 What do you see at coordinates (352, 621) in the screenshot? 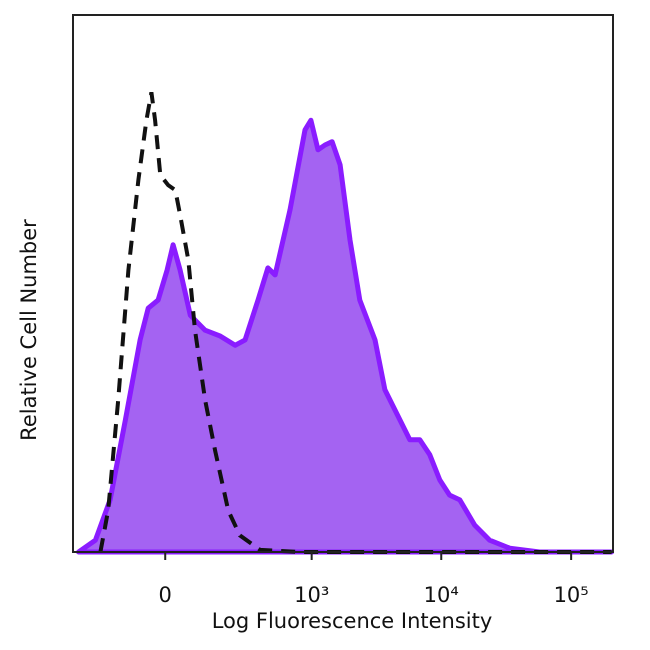
I see `x-axis-label: Log Fluorescence Intensity` at bounding box center [352, 621].